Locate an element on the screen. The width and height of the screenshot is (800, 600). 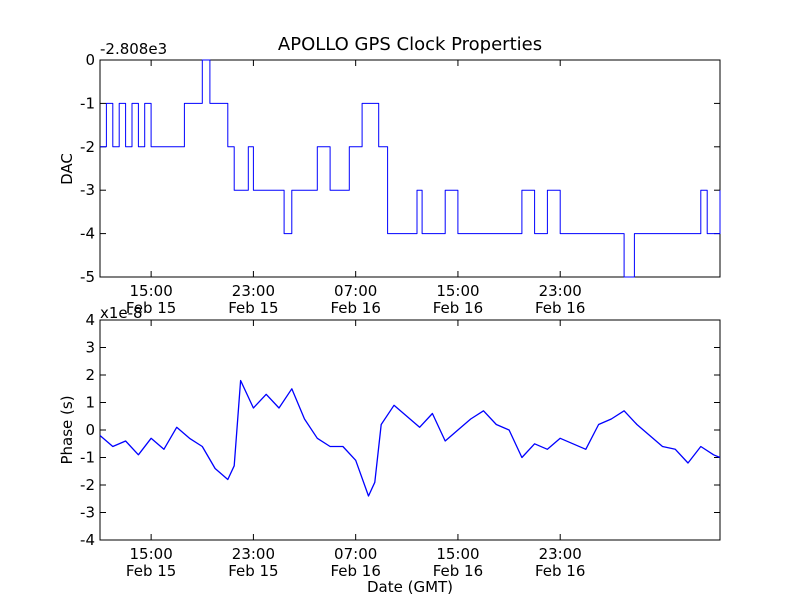
phase-x-tick-label-time: 07:00 is located at coordinates (355, 554).